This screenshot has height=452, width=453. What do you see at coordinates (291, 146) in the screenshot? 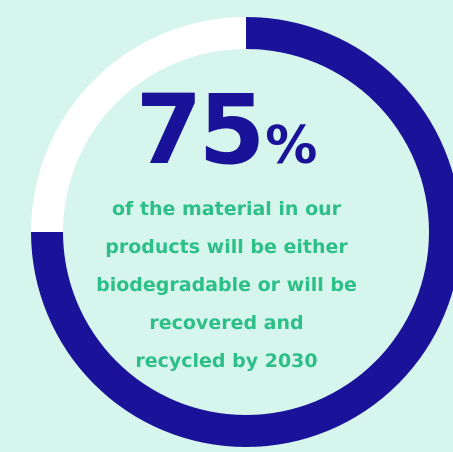
I see `stat-unit: %` at bounding box center [291, 146].